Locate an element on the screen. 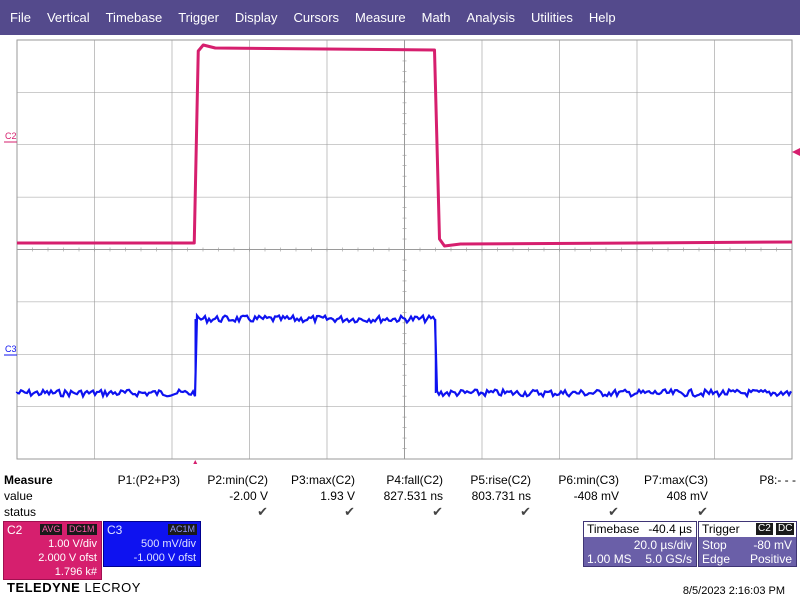  measure-row-status: status ✔ ✔ ✔ ✔ ✔ ✔ is located at coordinates (400, 512).